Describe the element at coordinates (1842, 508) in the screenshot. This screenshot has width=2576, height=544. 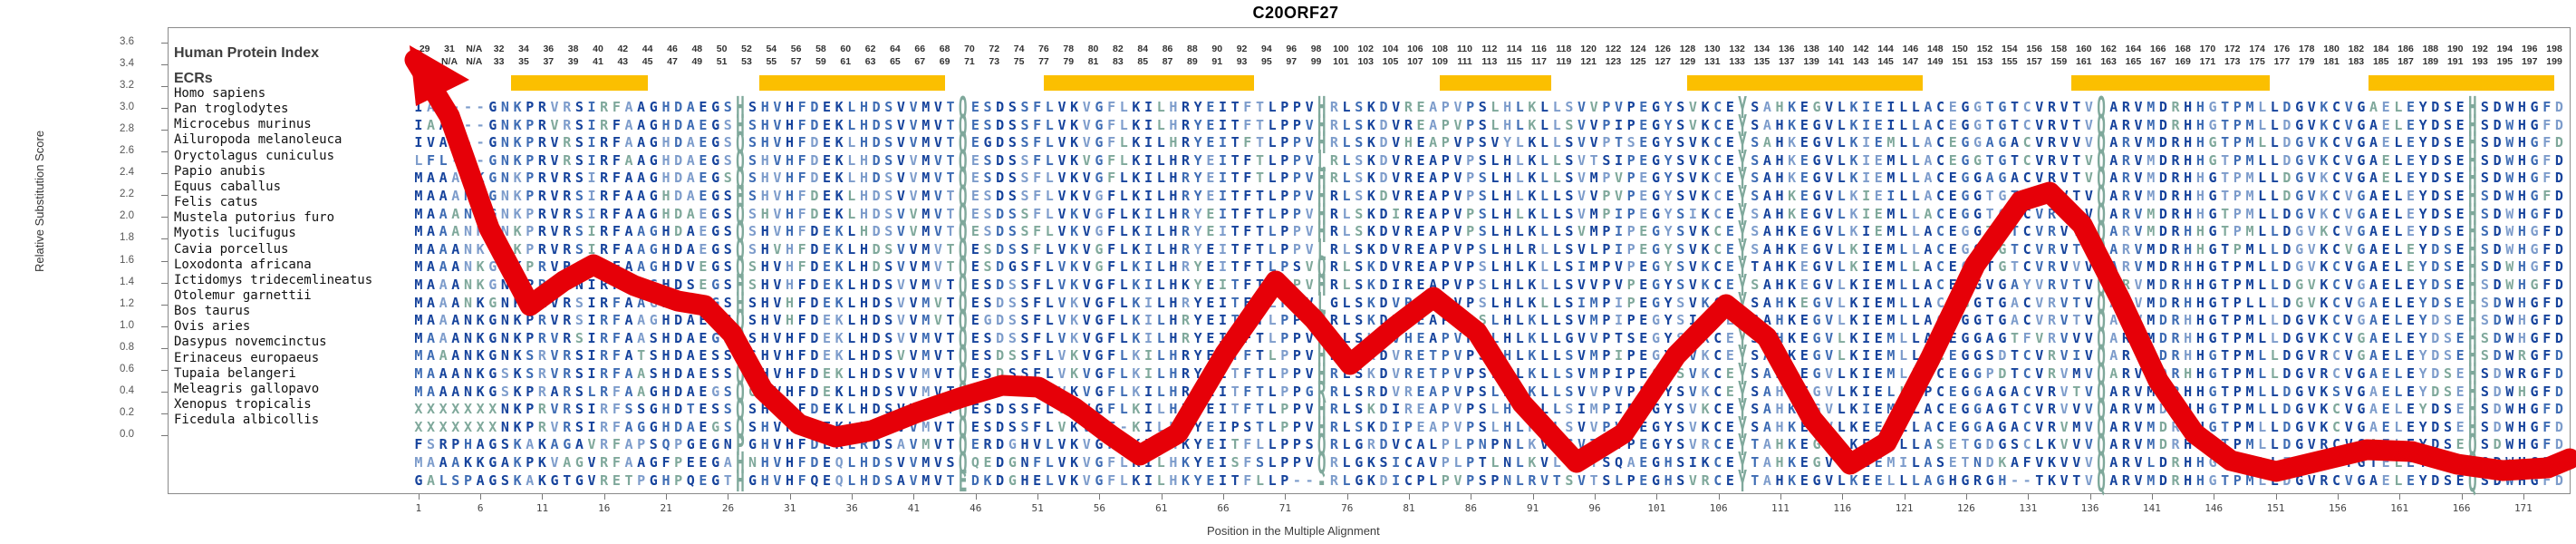
I see `x-tick-label: 116` at that location.